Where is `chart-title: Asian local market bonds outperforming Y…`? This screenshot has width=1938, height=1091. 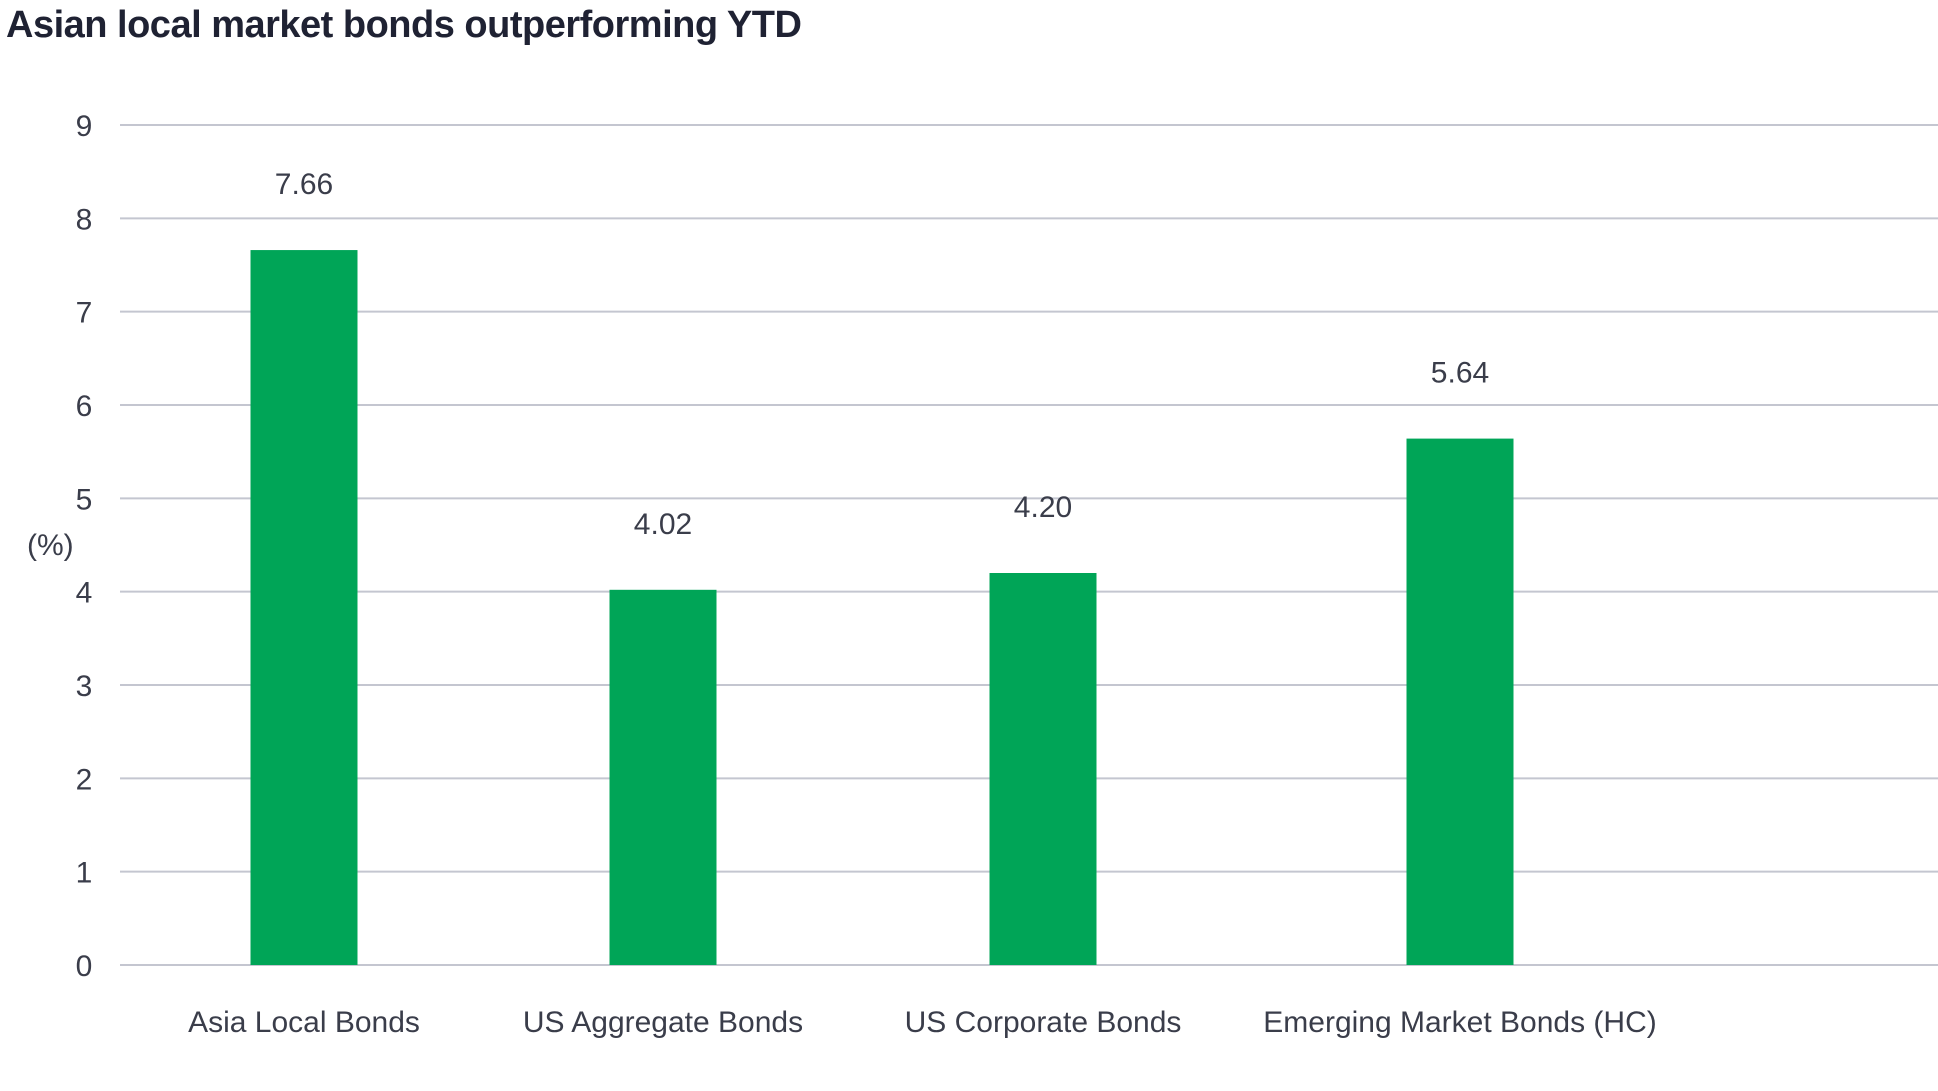 chart-title: Asian local market bonds outperforming Y… is located at coordinates (404, 25).